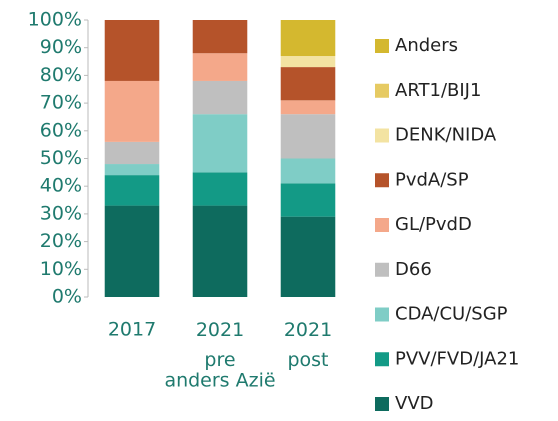 Image resolution: width=558 pixels, height=421 pixels. Describe the element at coordinates (61, 269) in the screenshot. I see `y-tick-label: 10%` at that location.